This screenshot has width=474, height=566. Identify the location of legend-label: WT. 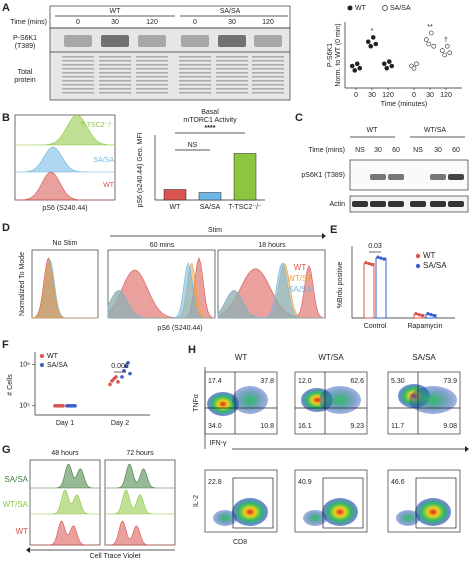
(361, 8).